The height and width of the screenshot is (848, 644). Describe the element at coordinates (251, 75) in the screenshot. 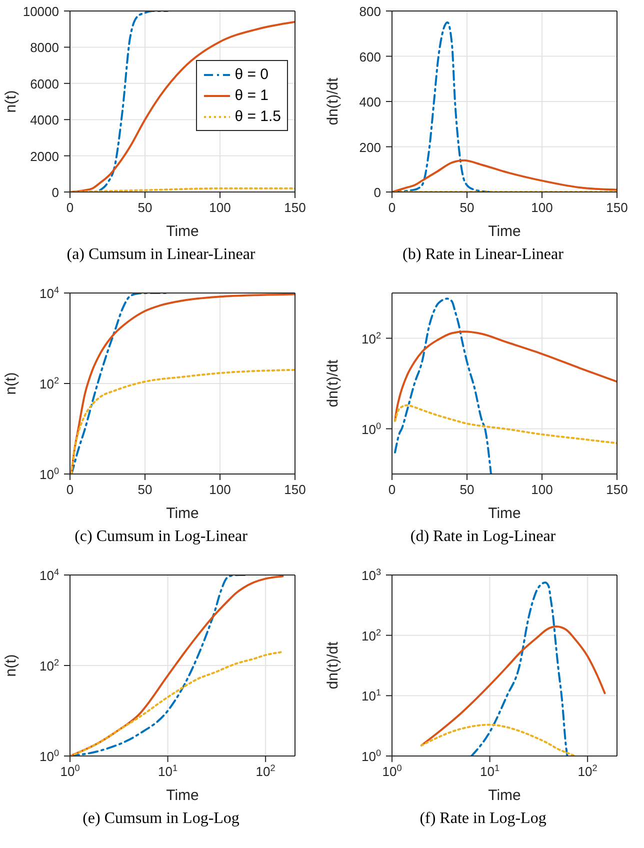

I see `legend-label: θ = 0` at that location.